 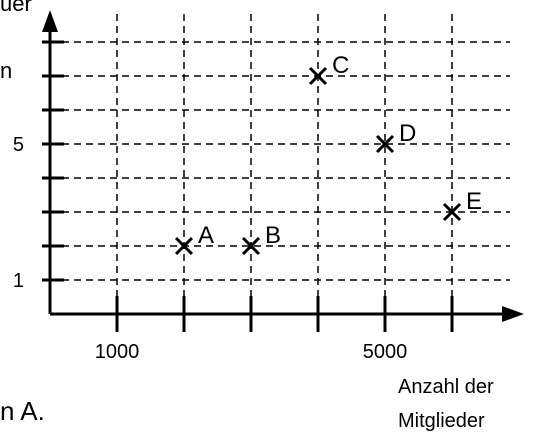 What do you see at coordinates (251, 246) in the screenshot?
I see `data-point-mark-B-b` at bounding box center [251, 246].